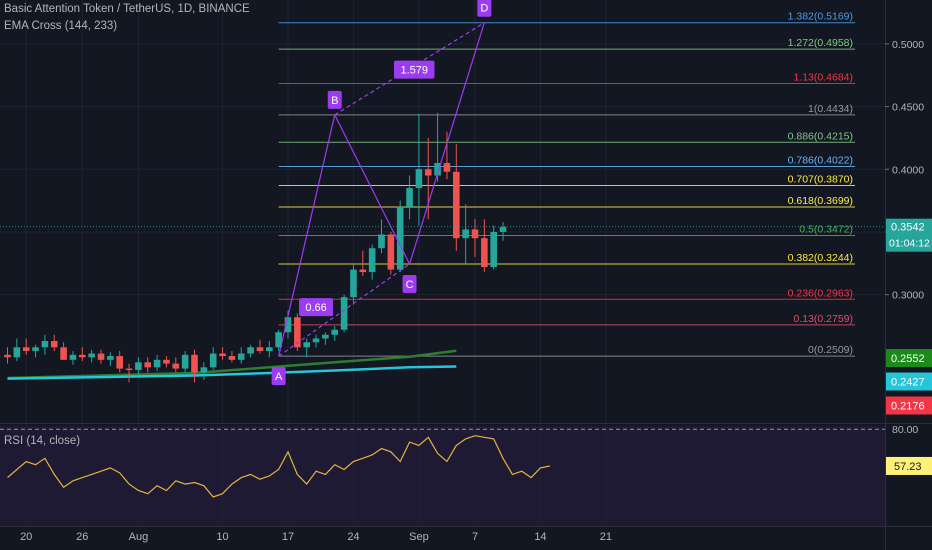 This screenshot has height=550, width=932. Describe the element at coordinates (830, 109) in the screenshot. I see `fib-level-label: 1(0.4434)` at that location.